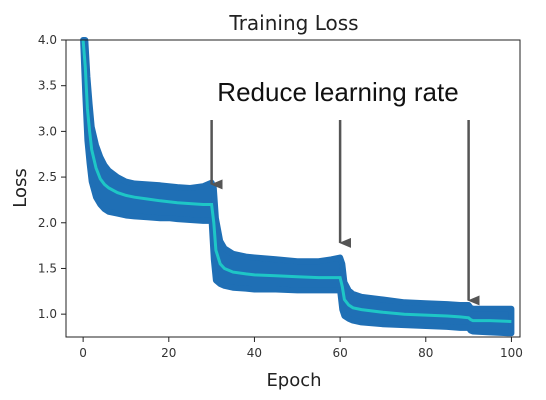 This screenshot has height=400, width=546. What do you see at coordinates (47, 314) in the screenshot?
I see `y-tick-label: 1.0` at bounding box center [47, 314].